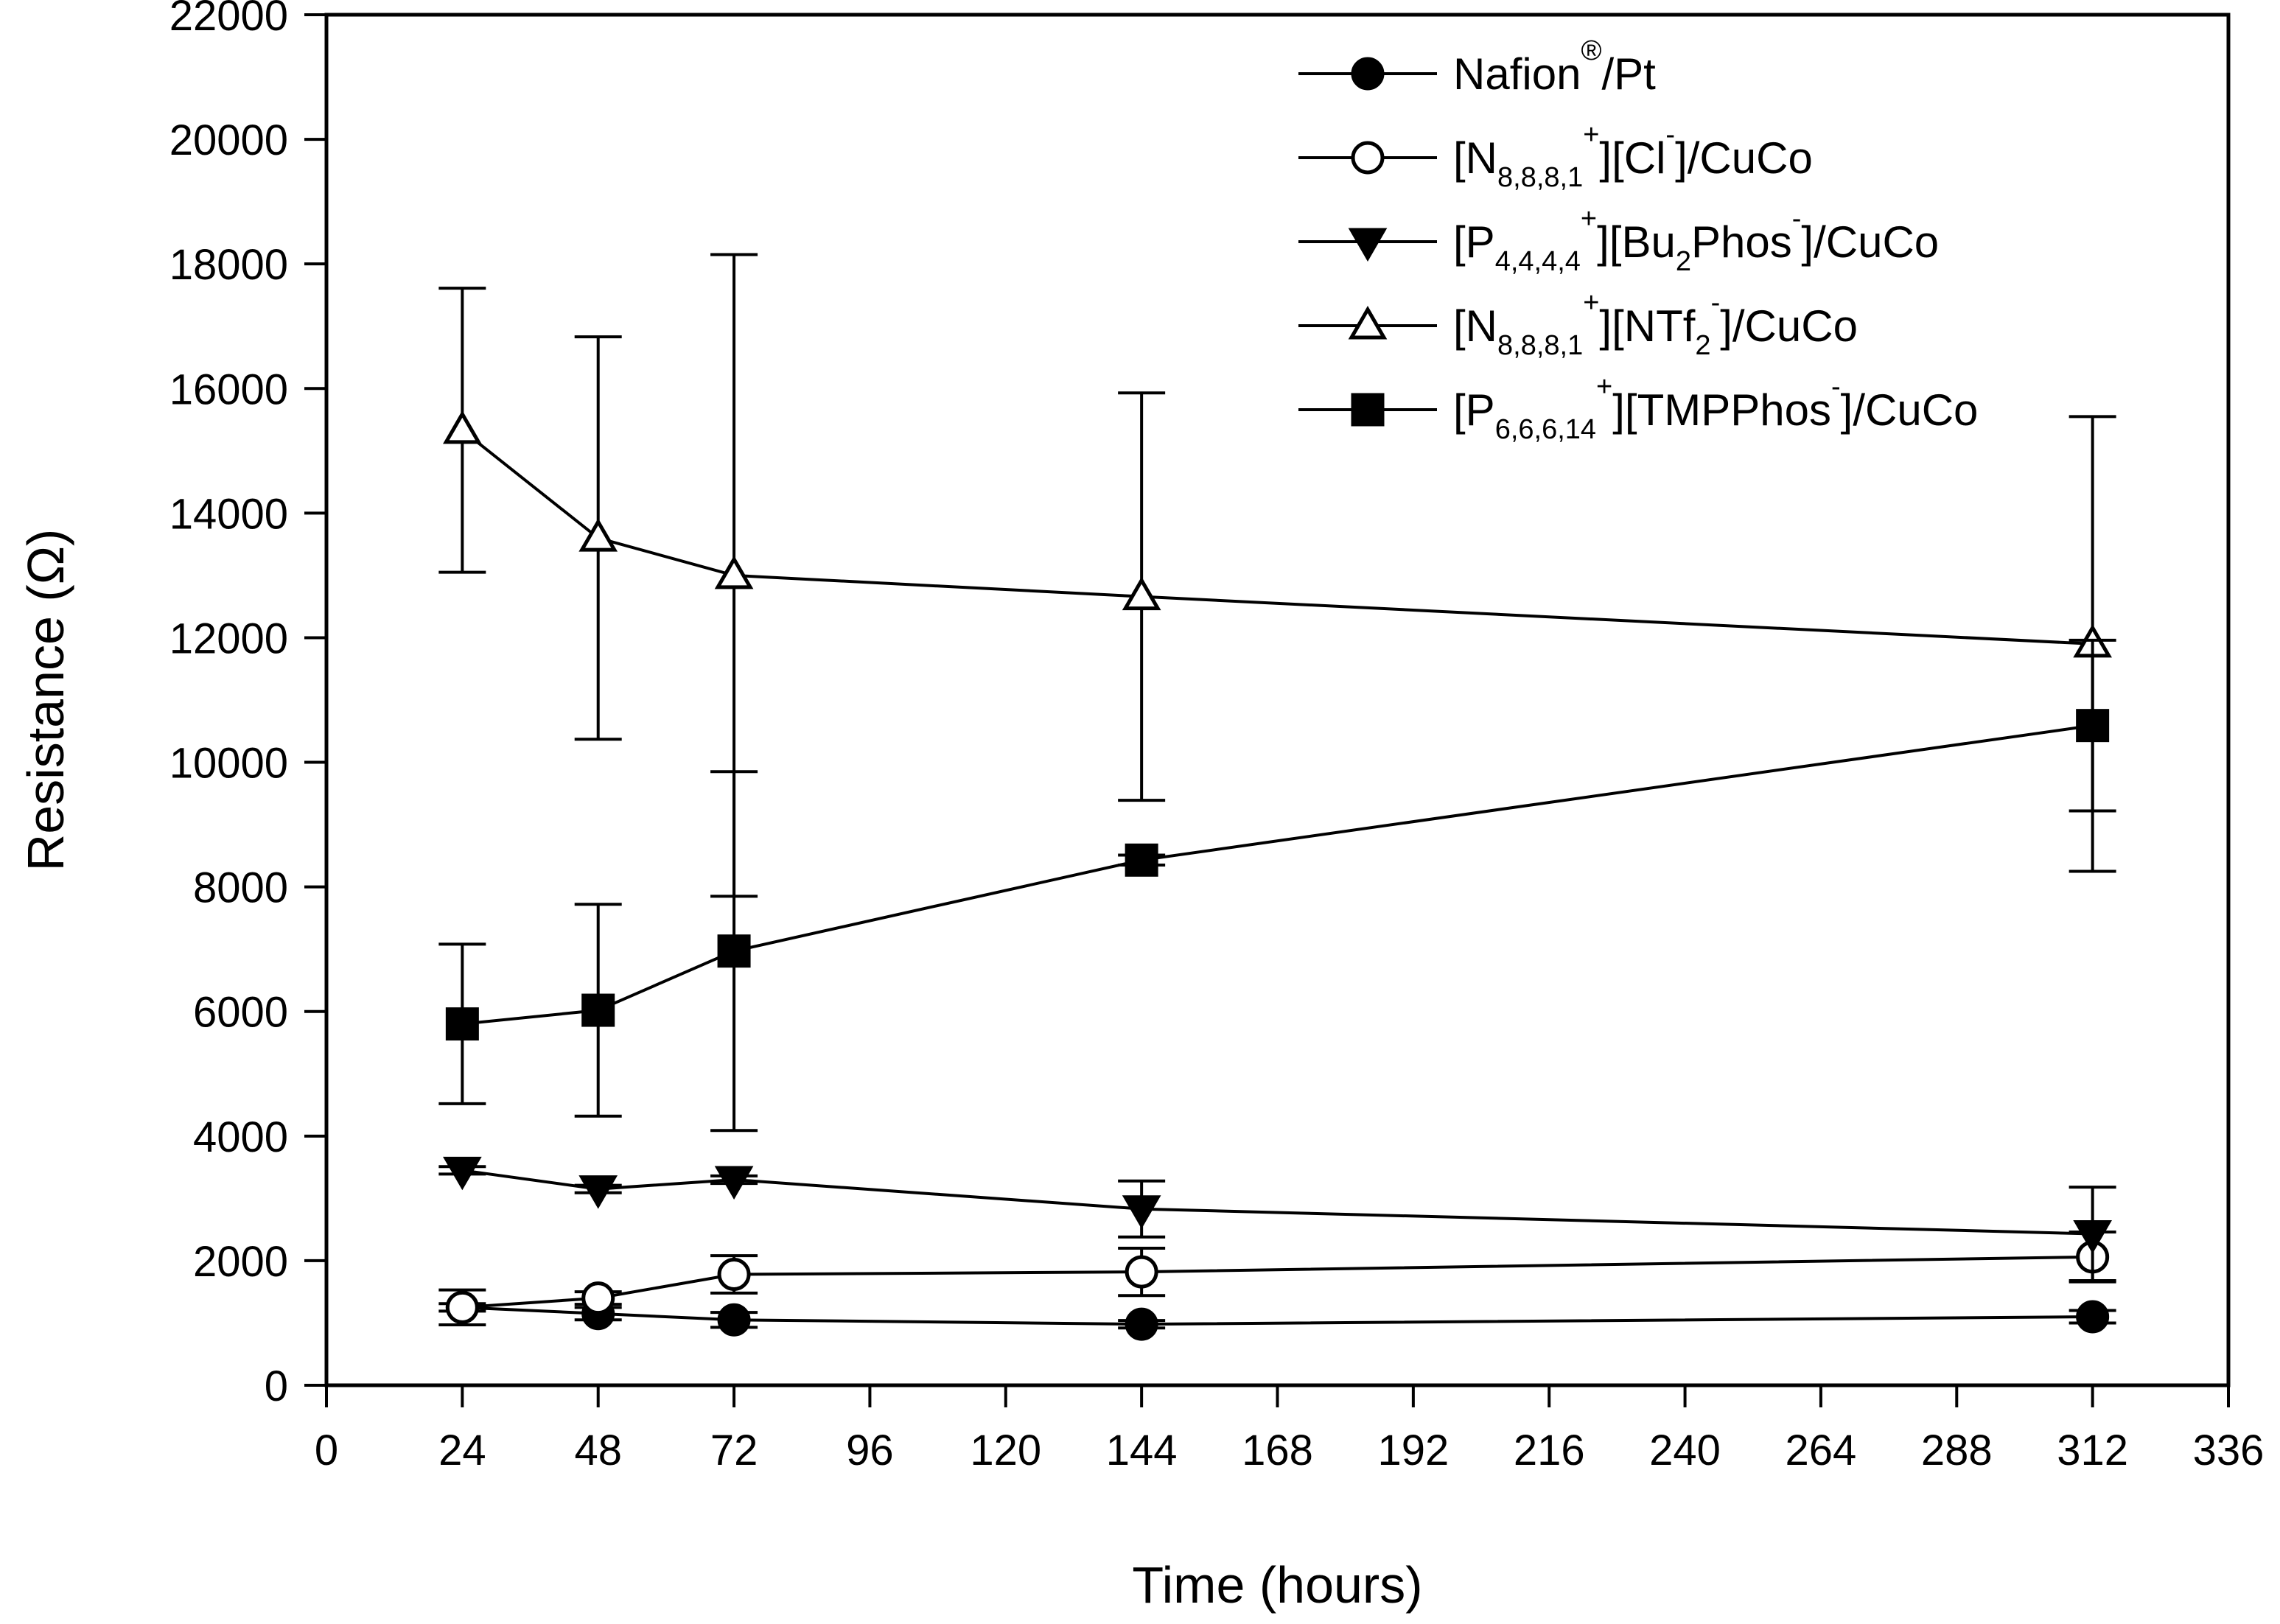  I want to click on x-tick-label: 216, so click(1550, 1450).